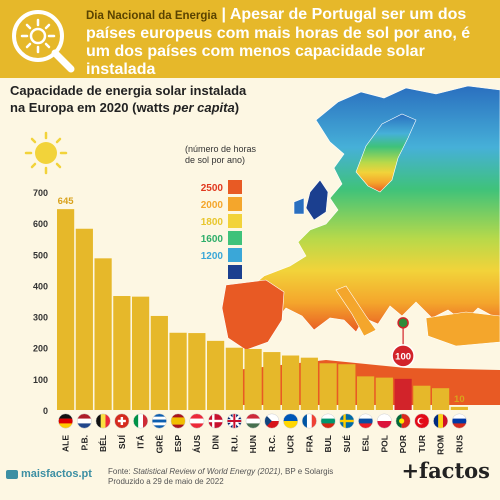  What do you see at coordinates (66, 443) in the screenshot?
I see `x-tick-label: ALE` at bounding box center [66, 443].